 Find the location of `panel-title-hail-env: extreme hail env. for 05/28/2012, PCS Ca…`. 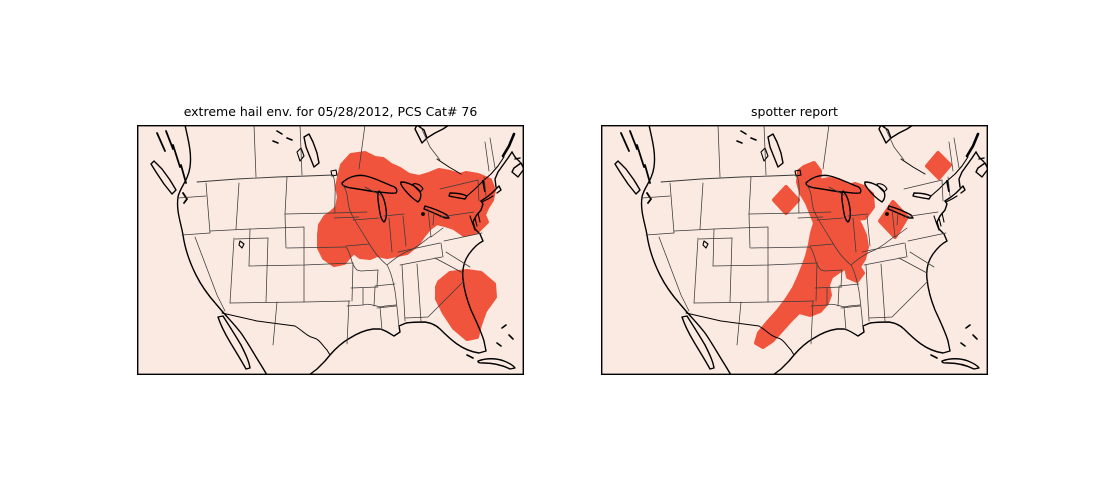

panel-title-hail-env: extreme hail env. for 05/28/2012, PCS Ca… is located at coordinates (330, 111).